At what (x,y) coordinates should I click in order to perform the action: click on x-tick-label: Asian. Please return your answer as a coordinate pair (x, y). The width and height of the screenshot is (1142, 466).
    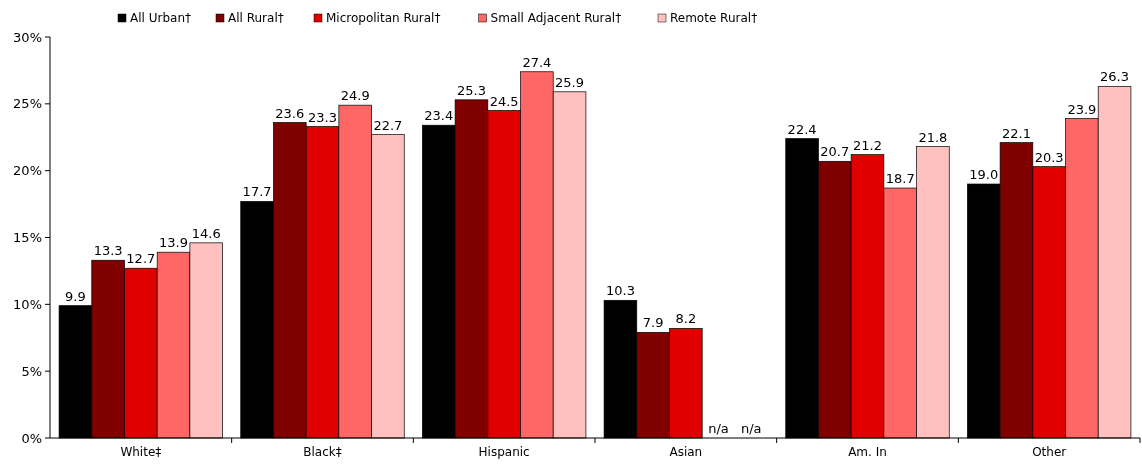
    Looking at the image, I should click on (686, 452).